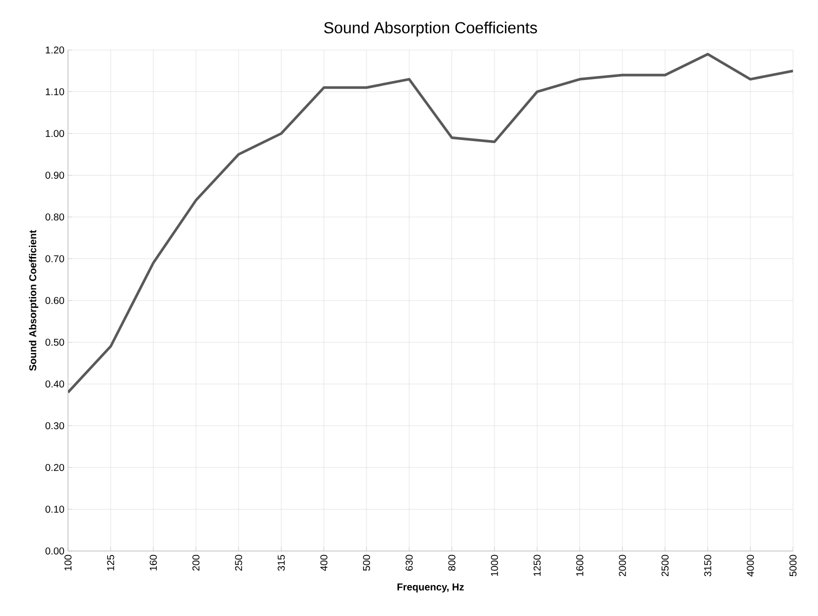 The width and height of the screenshot is (818, 616). What do you see at coordinates (33, 300) in the screenshot?
I see `y-axis-title: Sound Absorption Coefficient` at bounding box center [33, 300].